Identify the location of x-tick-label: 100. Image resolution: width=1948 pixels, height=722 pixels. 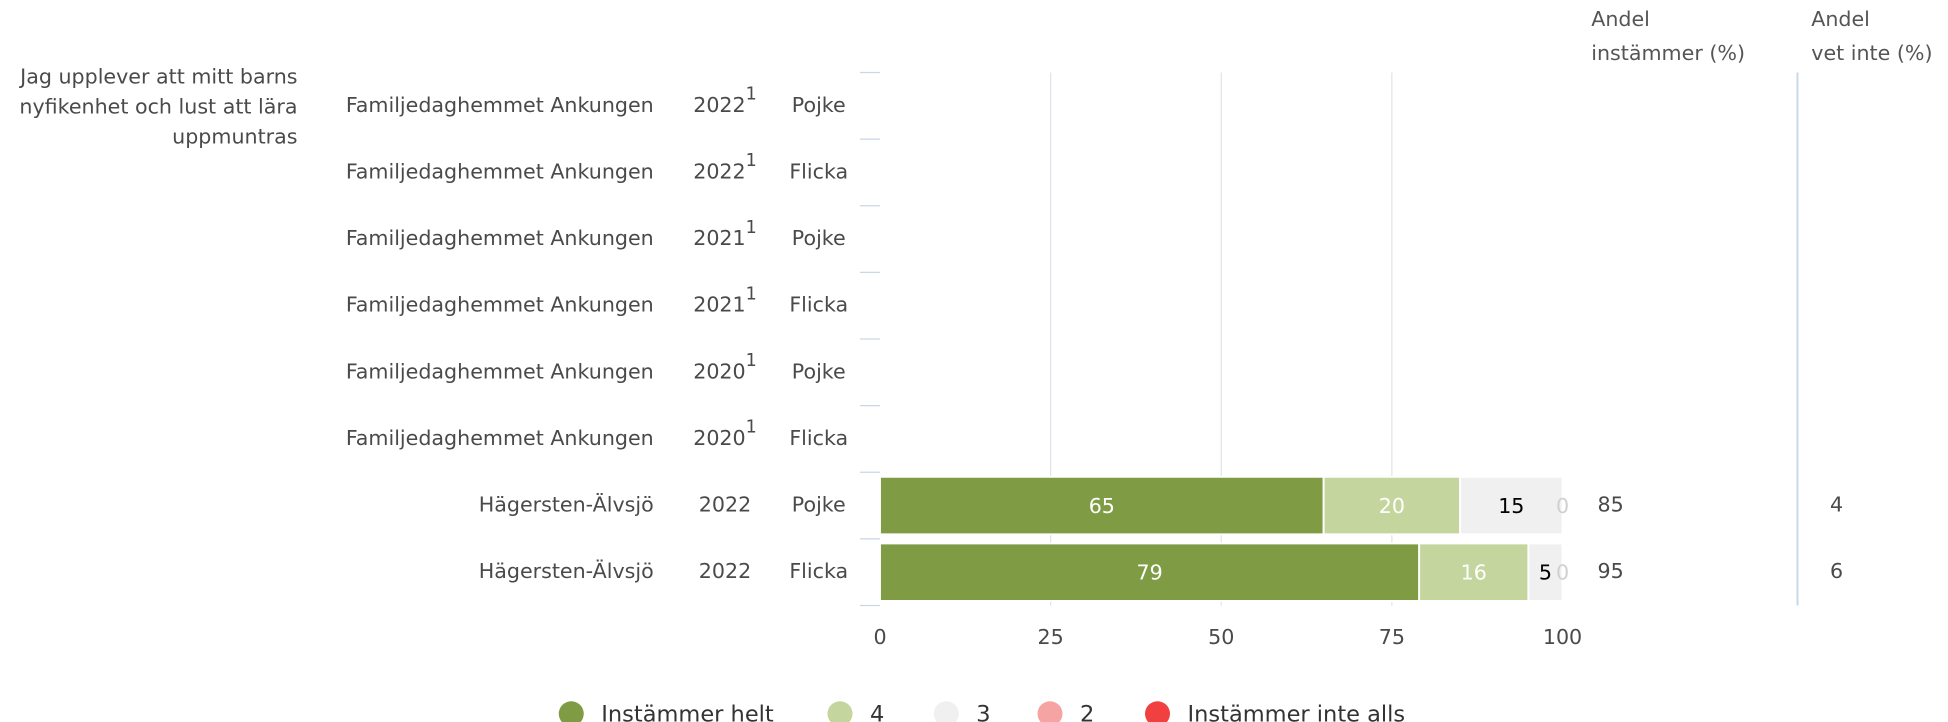
(1562, 637).